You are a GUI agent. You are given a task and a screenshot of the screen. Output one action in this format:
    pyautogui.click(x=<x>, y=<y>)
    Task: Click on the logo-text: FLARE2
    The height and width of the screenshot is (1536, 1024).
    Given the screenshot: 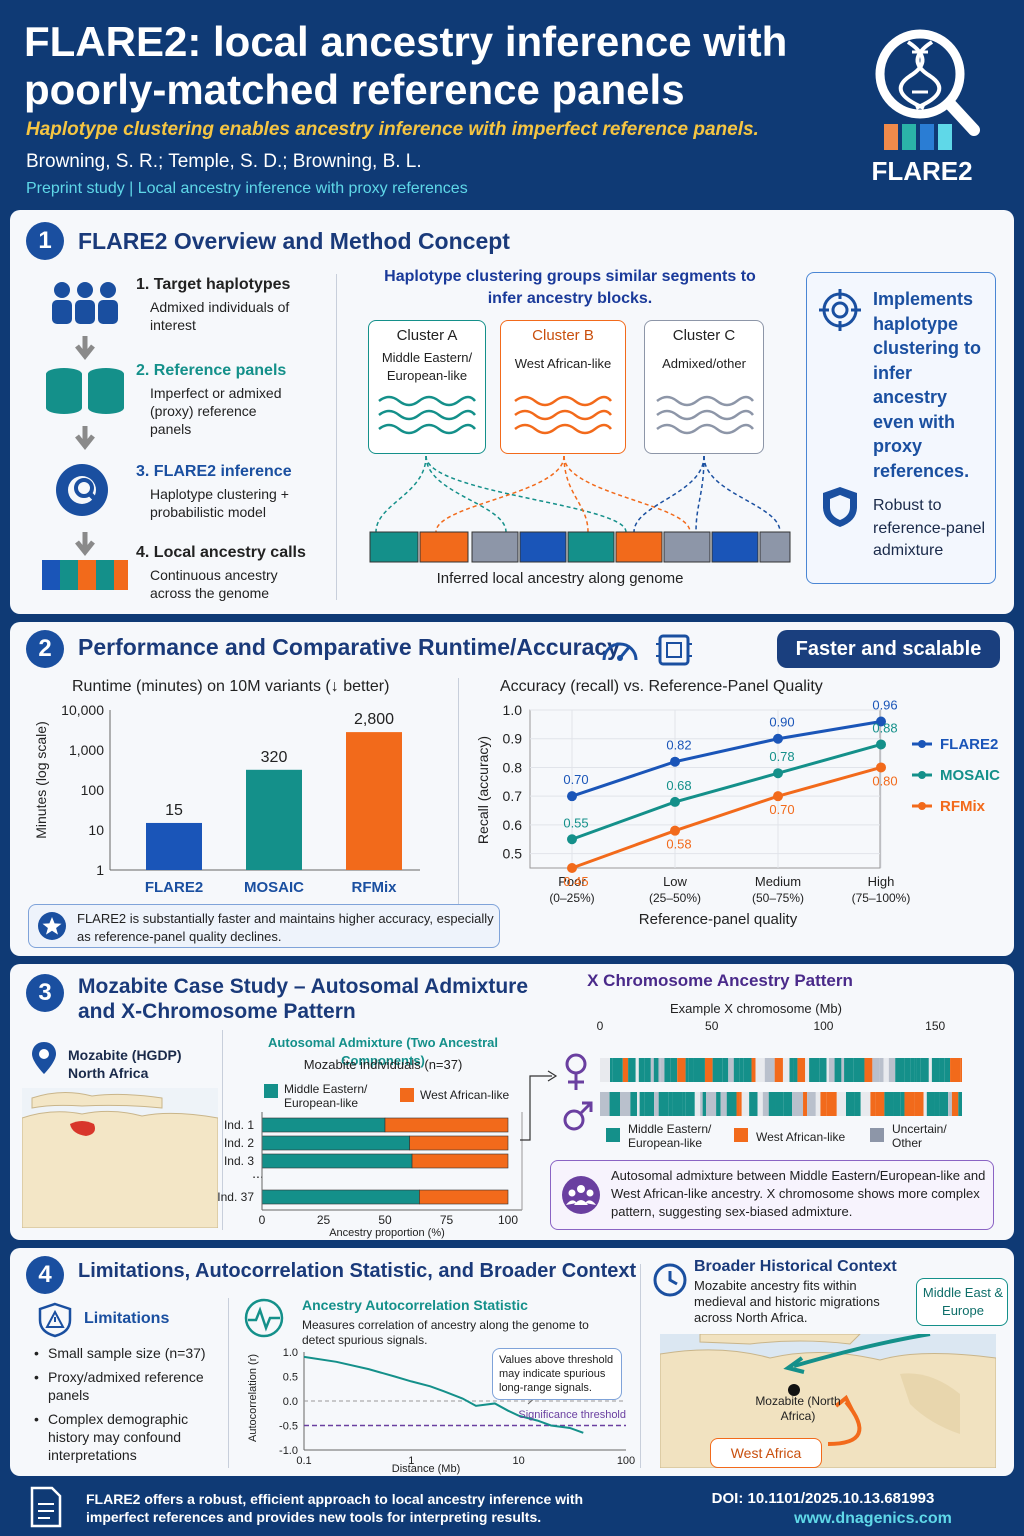 What is the action you would take?
    pyautogui.click(x=922, y=171)
    